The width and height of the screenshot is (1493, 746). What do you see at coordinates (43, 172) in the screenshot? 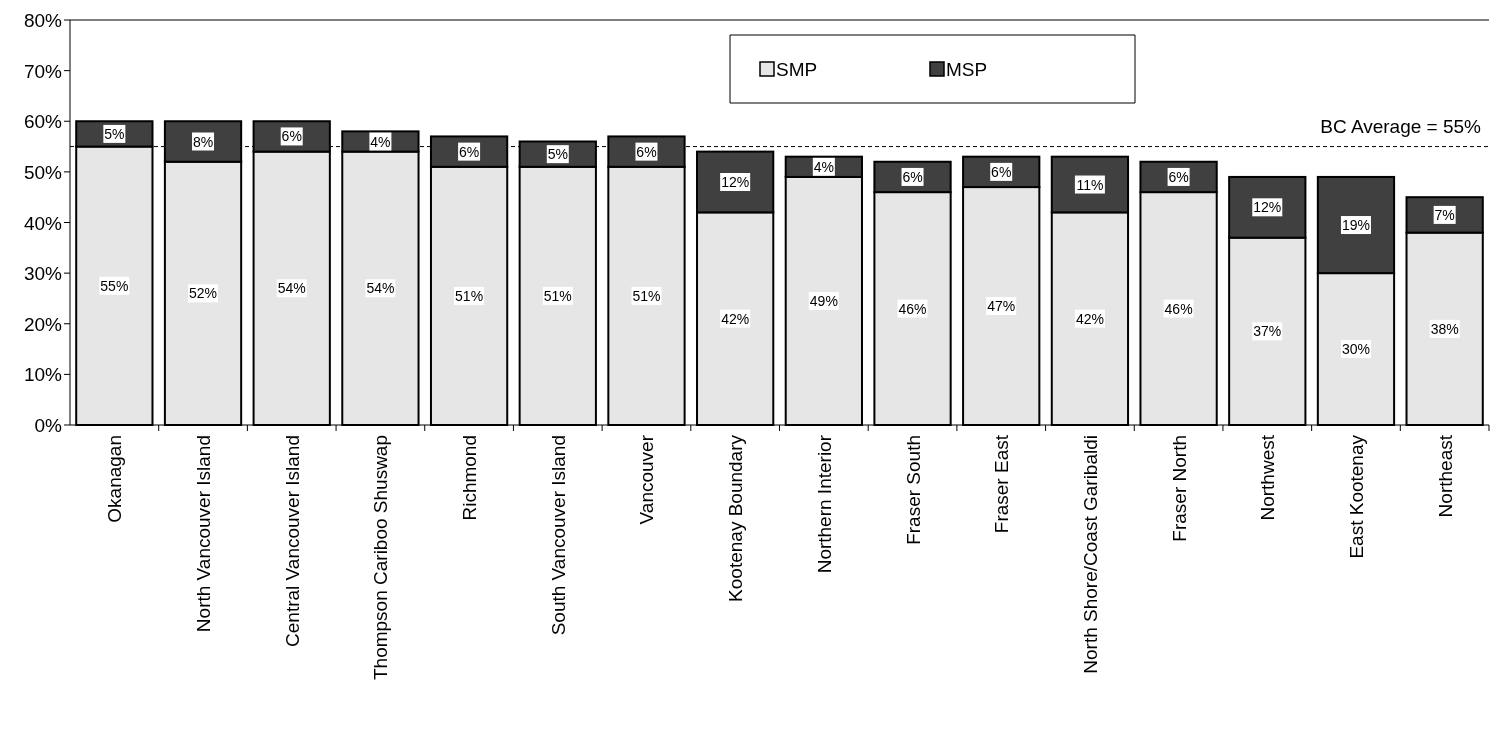
I see `y-tick-label: 50%` at bounding box center [43, 172].